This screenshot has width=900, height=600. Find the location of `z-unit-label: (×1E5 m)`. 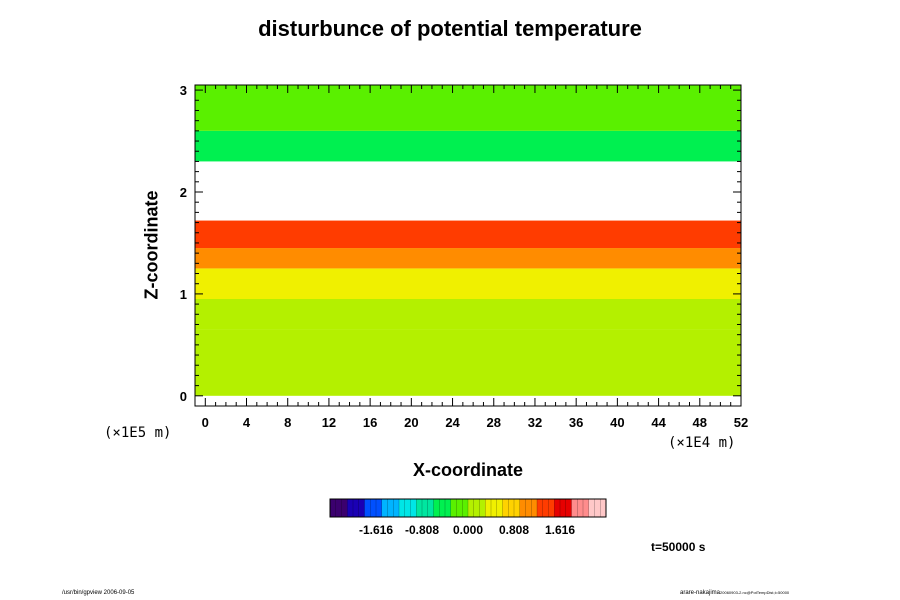

z-unit-label: (×1E5 m) is located at coordinates (138, 433).